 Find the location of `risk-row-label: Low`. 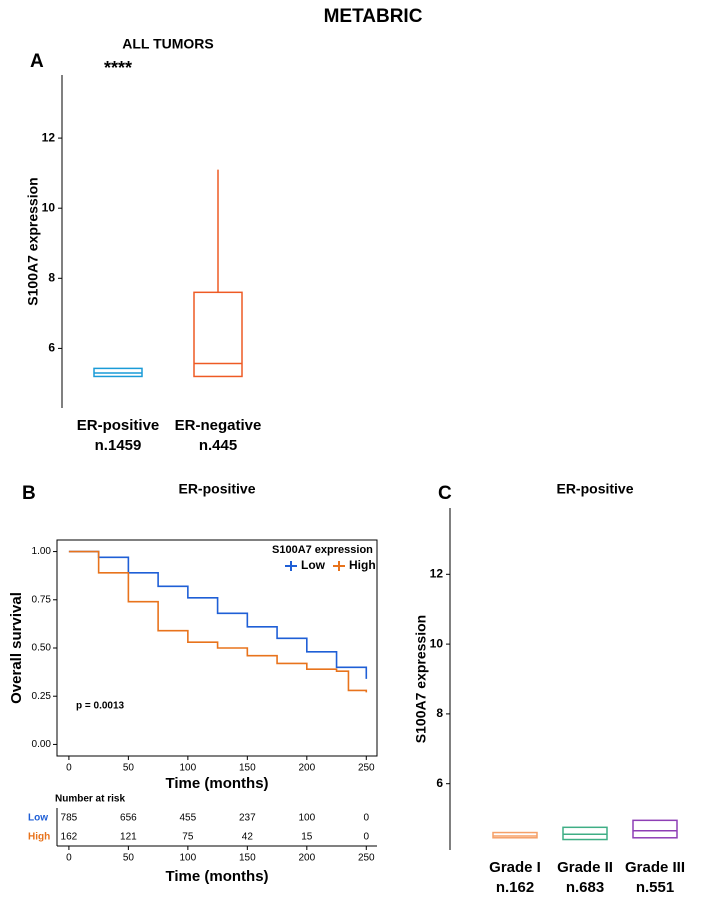

risk-row-label: Low is located at coordinates (38, 818).